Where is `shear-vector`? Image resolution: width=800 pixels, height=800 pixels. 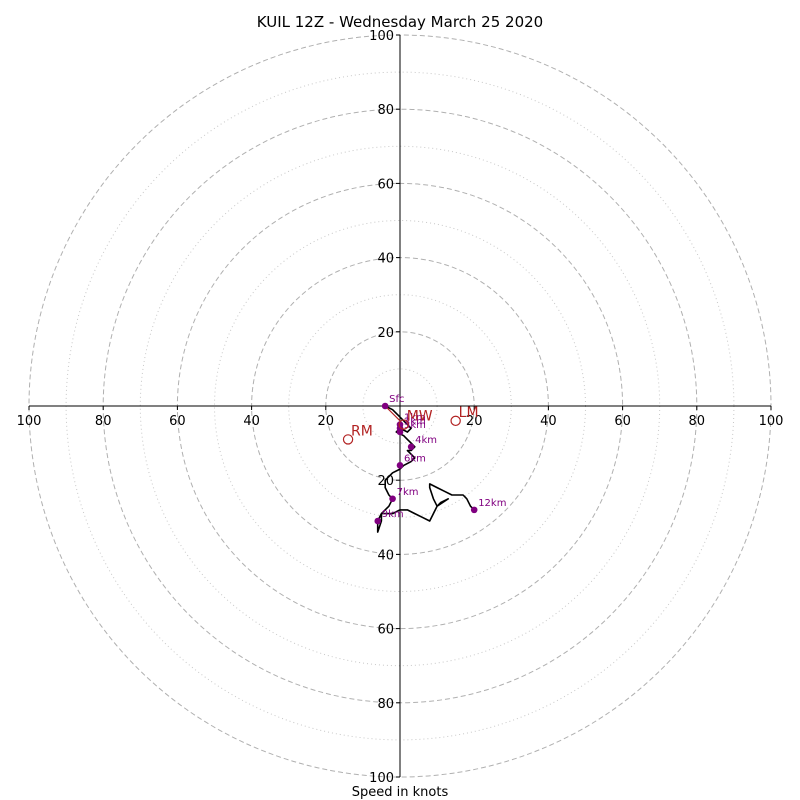
shear-vector is located at coordinates (392, 413).